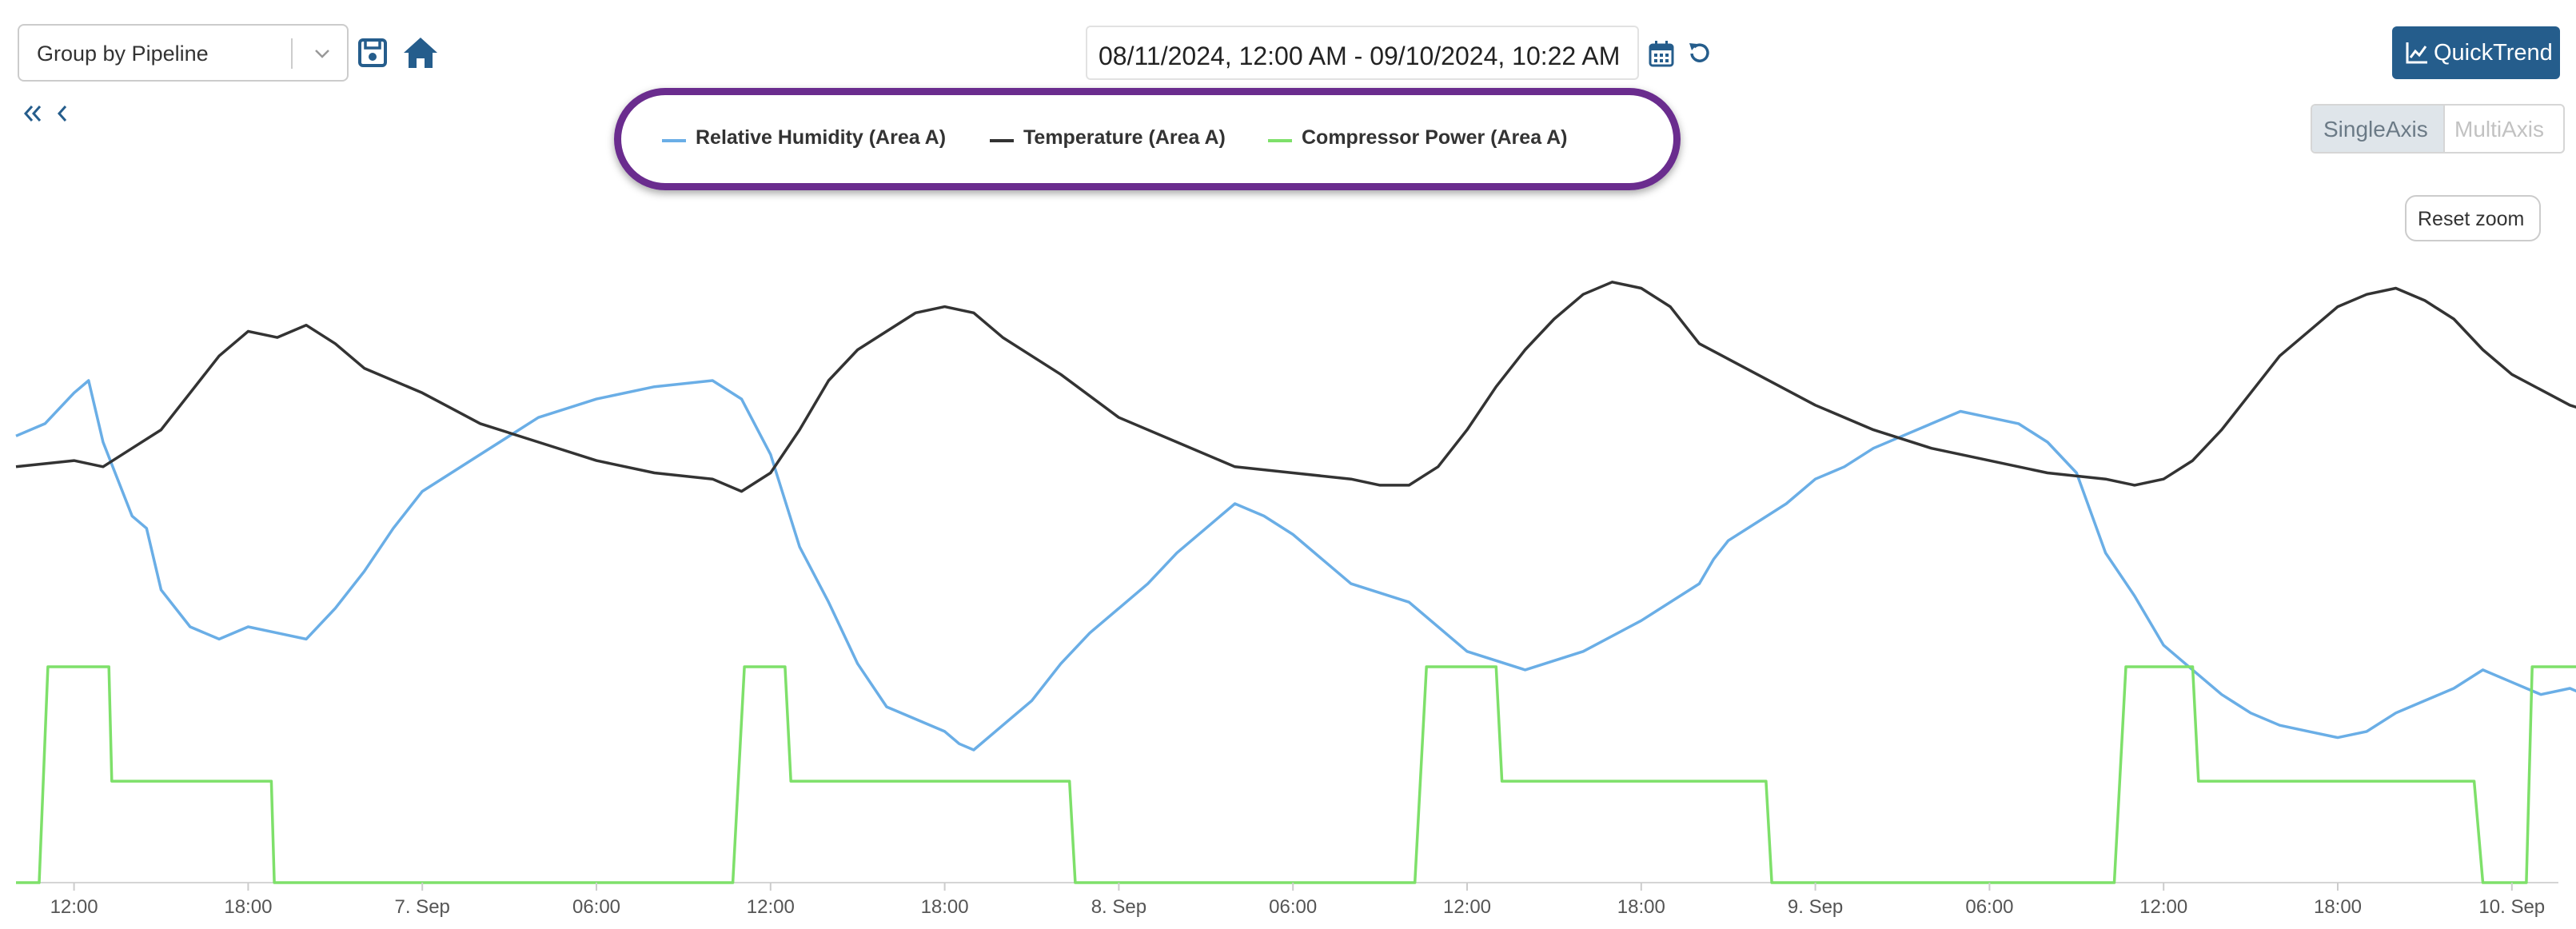 The height and width of the screenshot is (929, 2576). Describe the element at coordinates (322, 54) in the screenshot. I see `chevron-down-icon` at that location.